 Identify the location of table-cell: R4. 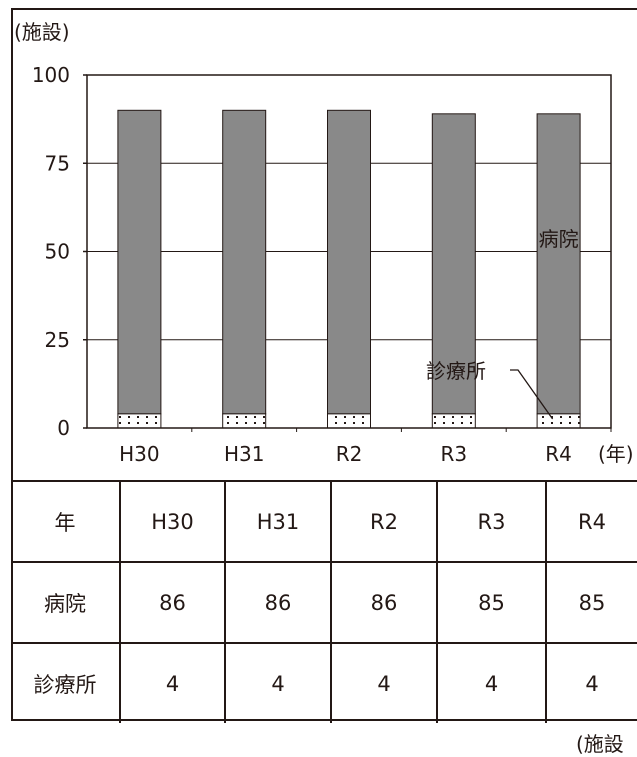
(591, 521).